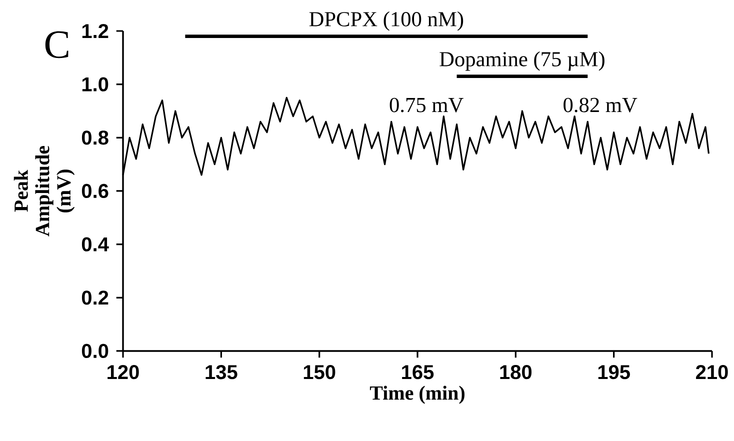 The width and height of the screenshot is (734, 441). Describe the element at coordinates (222, 372) in the screenshot. I see `x-tick-label: 135` at that location.